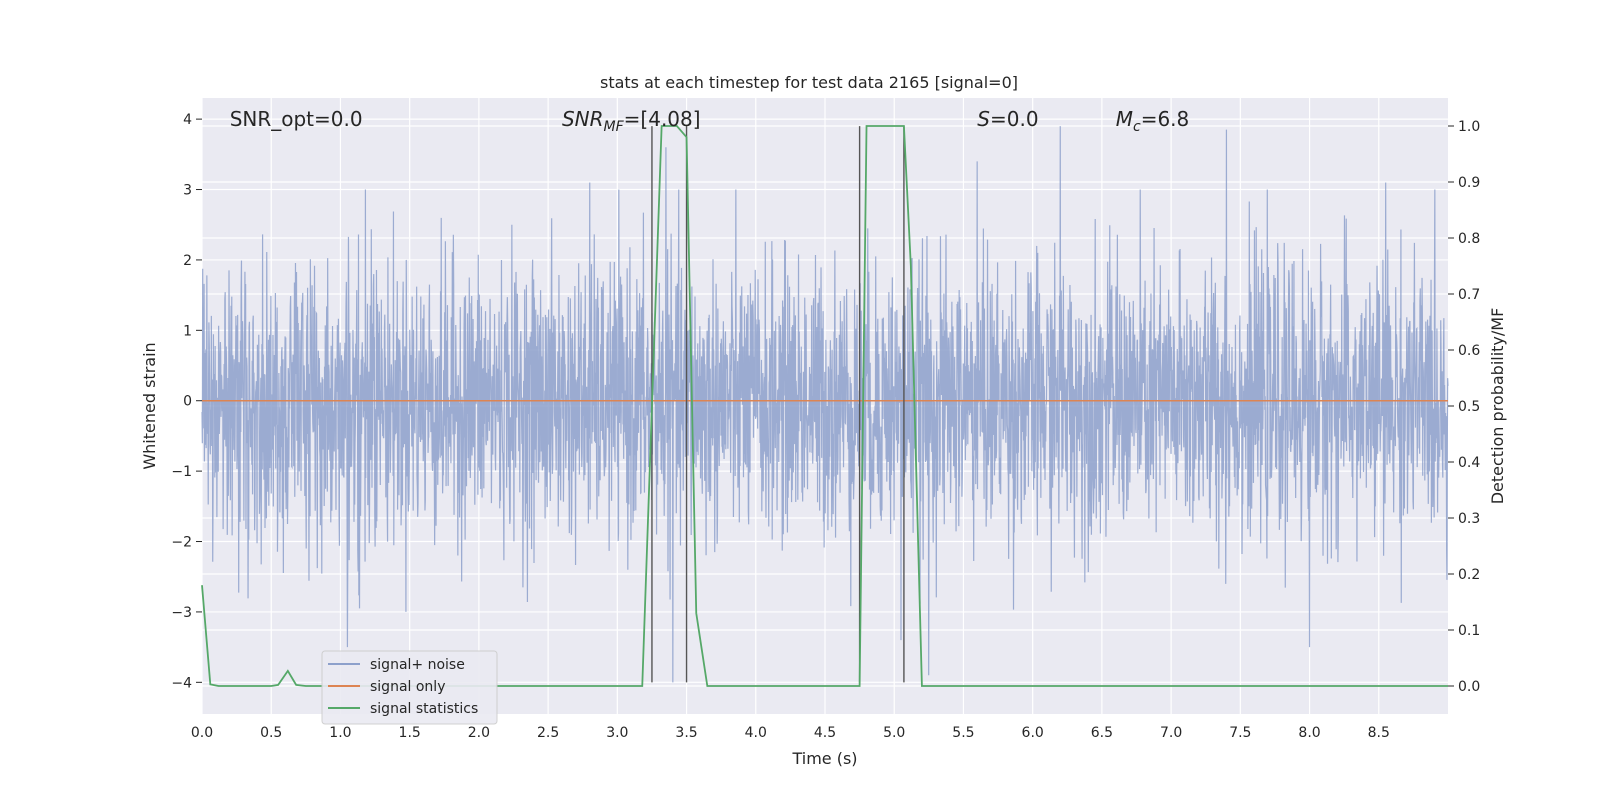 The width and height of the screenshot is (1600, 800). Describe the element at coordinates (417, 665) in the screenshot. I see `legend-label-signal-noise: signal+ noise` at that location.